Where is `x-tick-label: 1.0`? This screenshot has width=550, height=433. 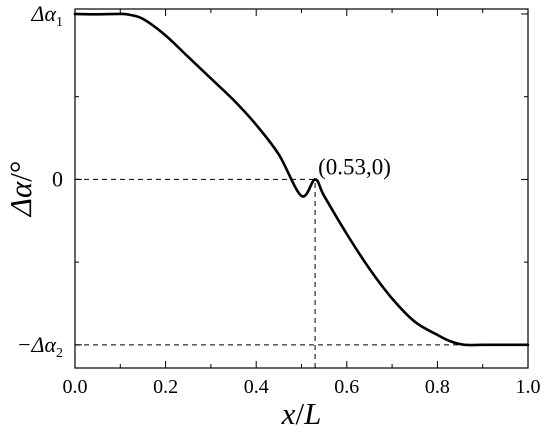 x-tick-label: 1.0 is located at coordinates (528, 387).